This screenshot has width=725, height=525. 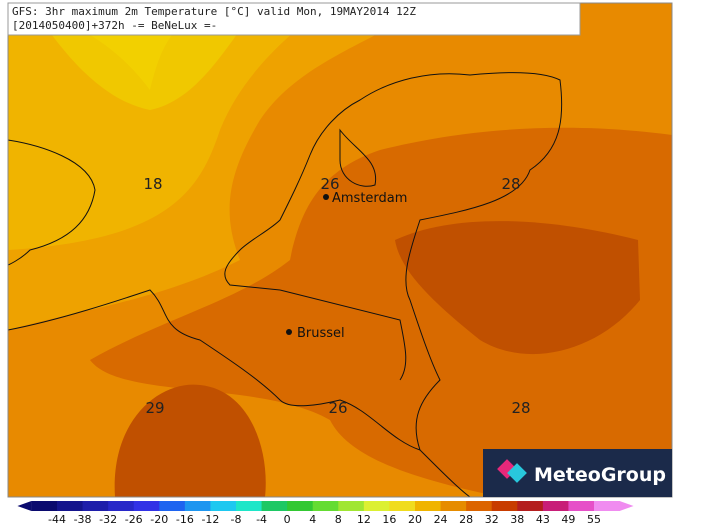 What do you see at coordinates (600, 475) in the screenshot?
I see `logo-text: MeteoGroup` at bounding box center [600, 475].